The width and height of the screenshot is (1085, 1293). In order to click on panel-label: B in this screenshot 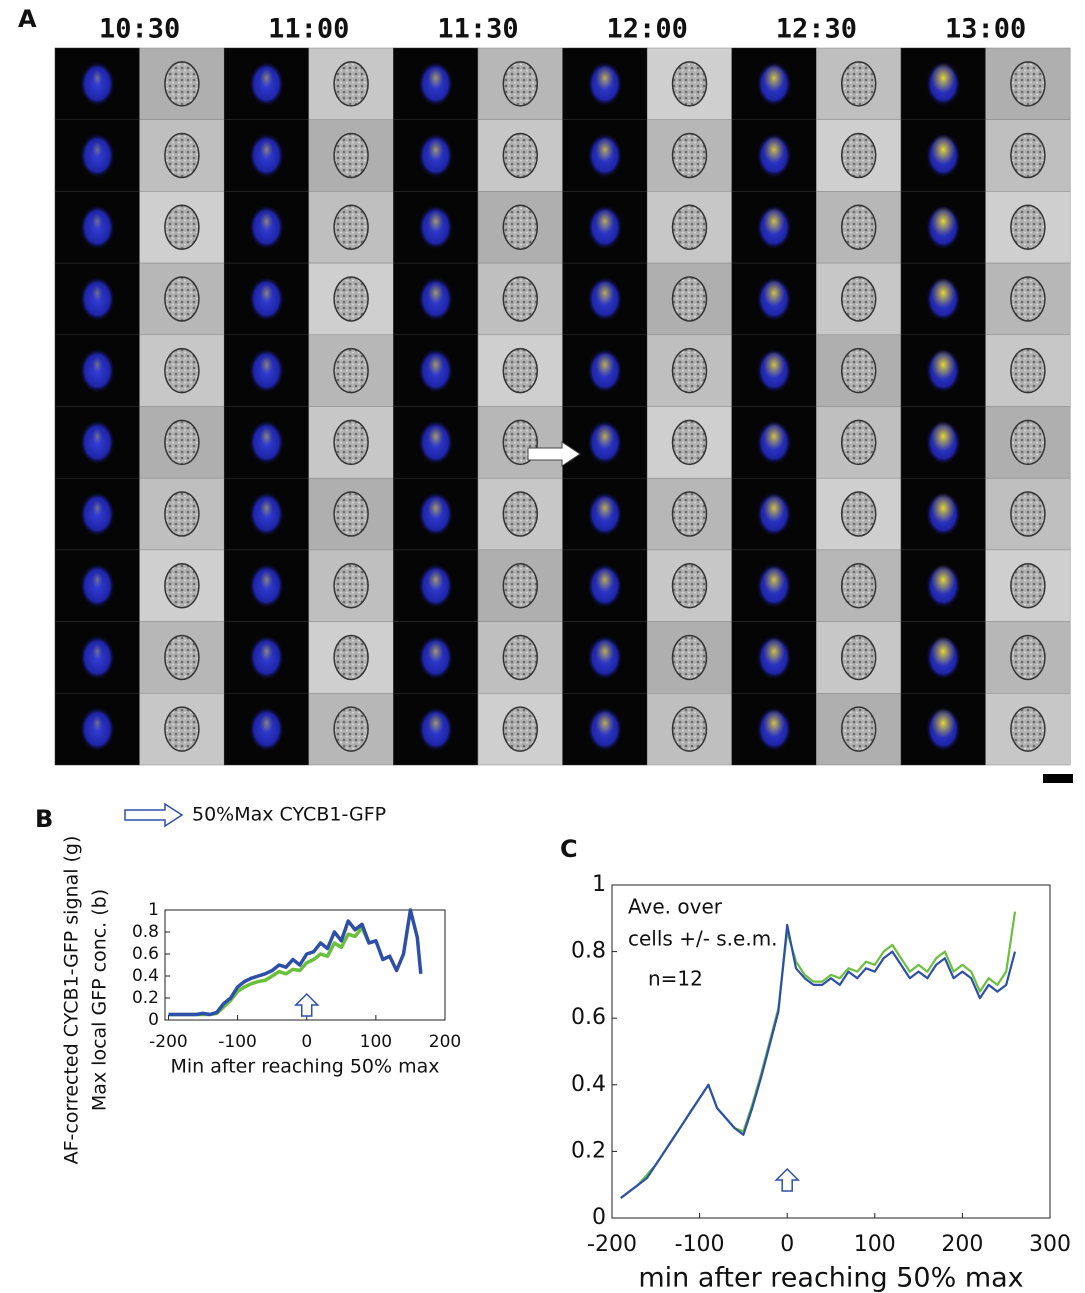, I will do `click(44, 819)`.